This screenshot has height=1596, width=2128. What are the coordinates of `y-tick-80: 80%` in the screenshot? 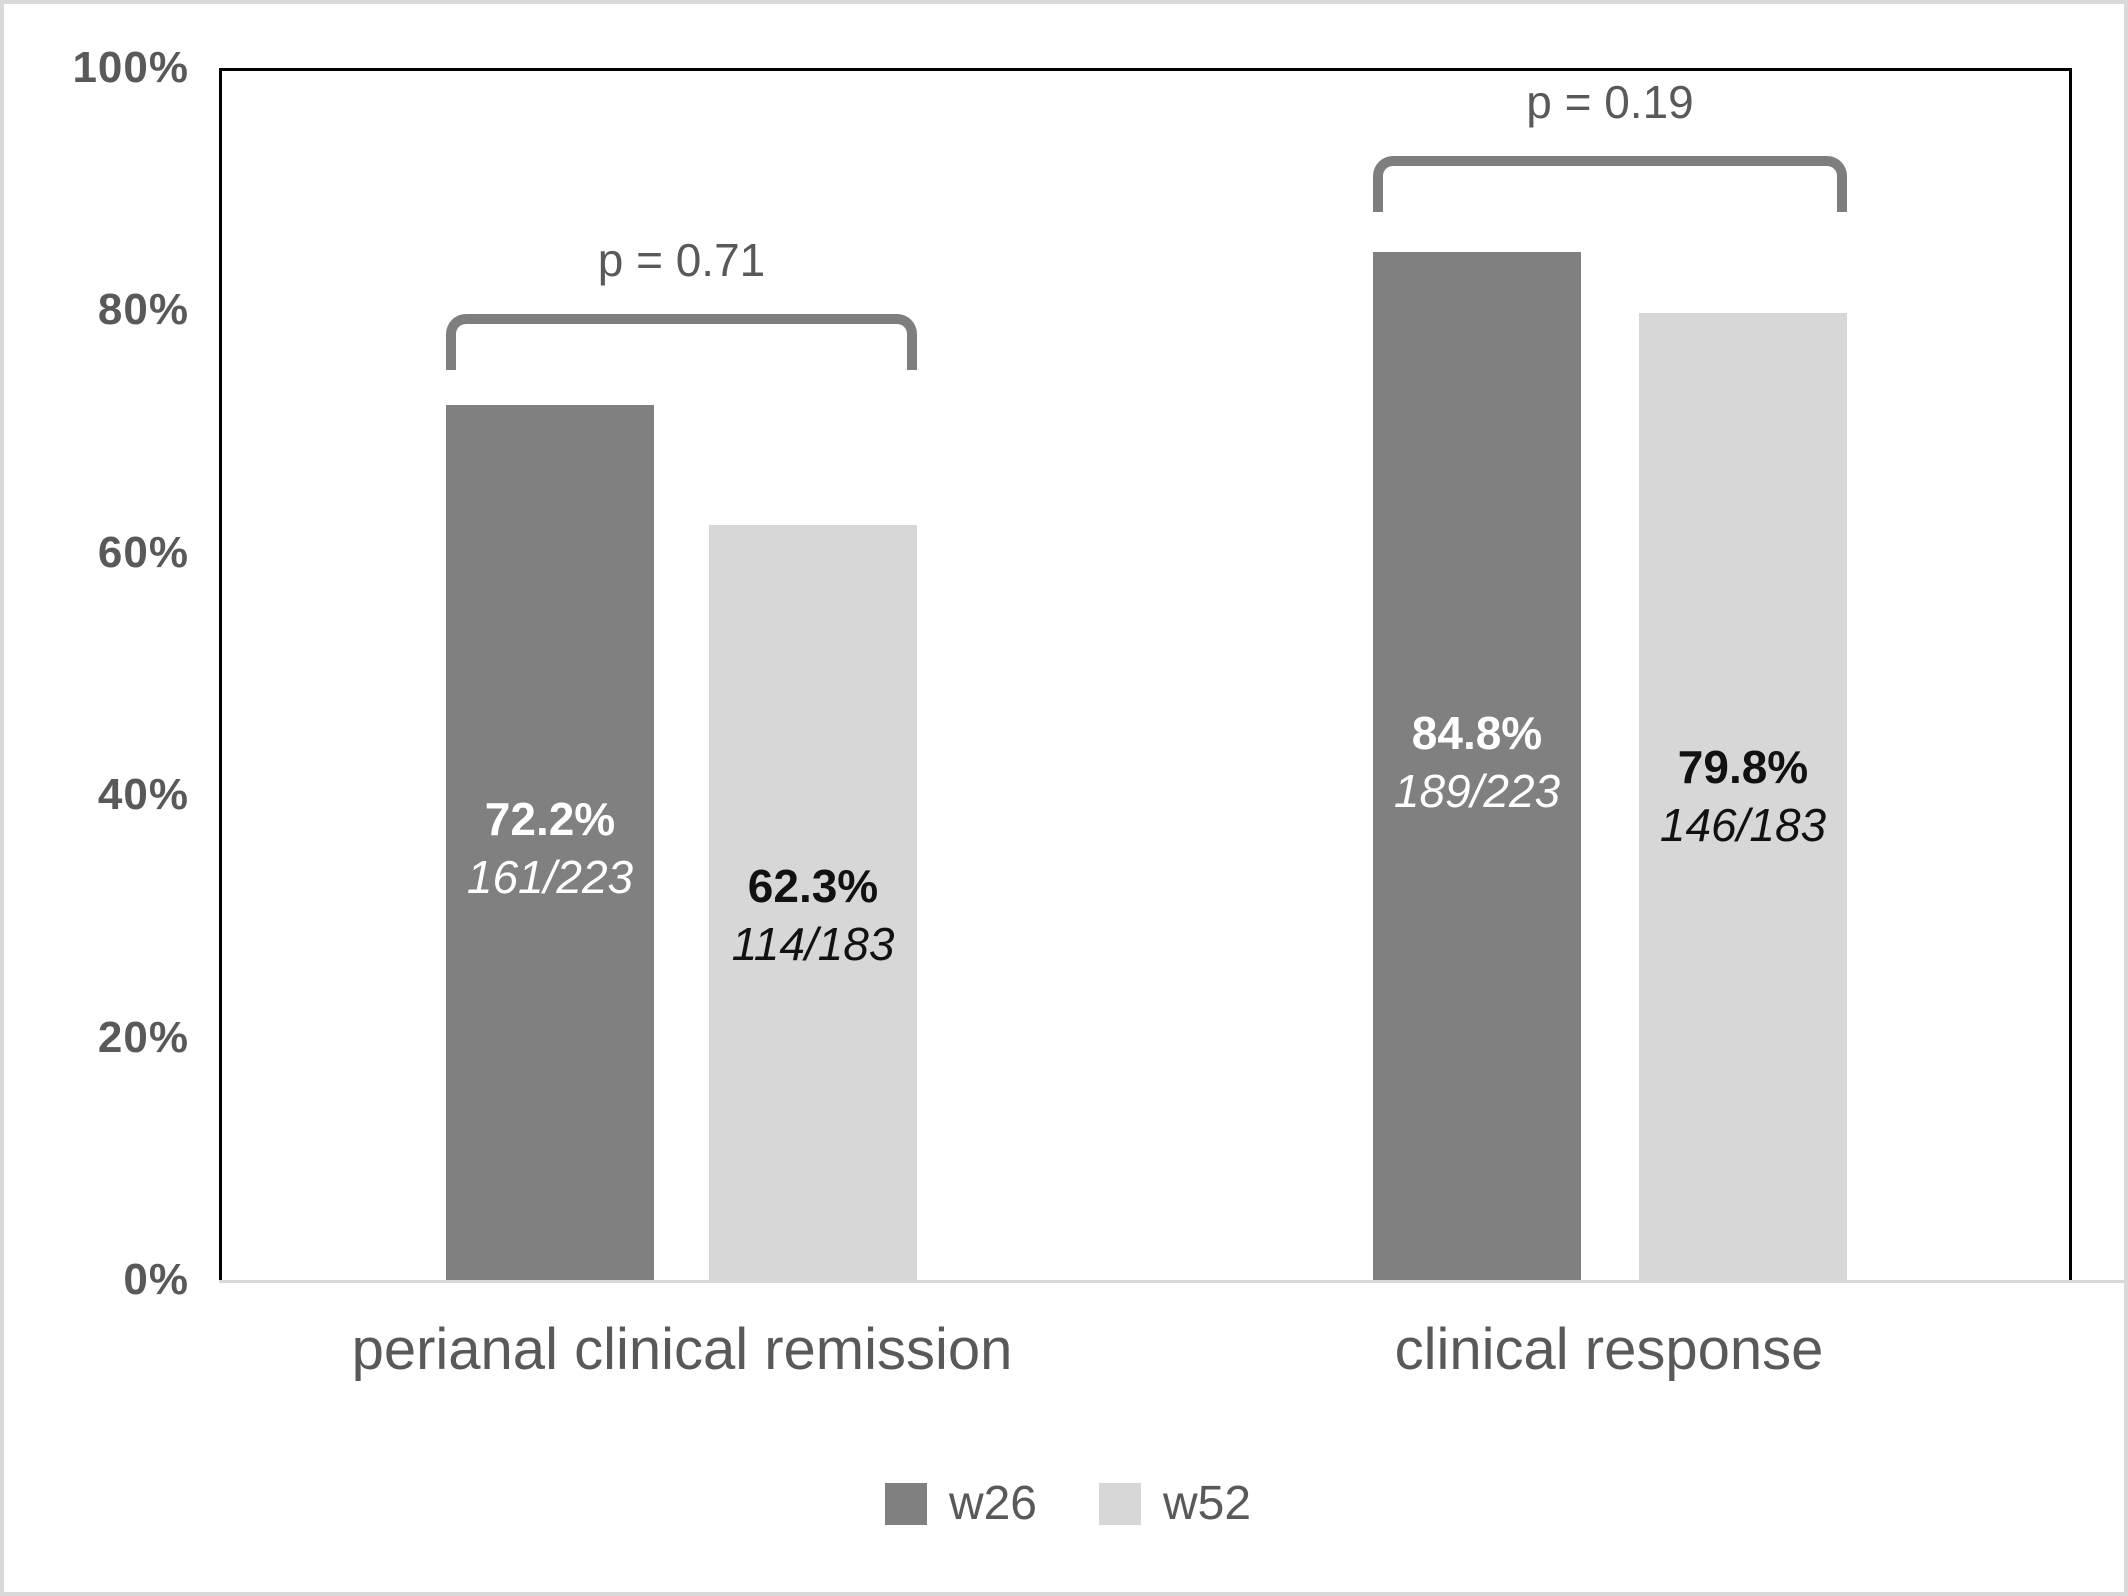 It's located at (143, 310).